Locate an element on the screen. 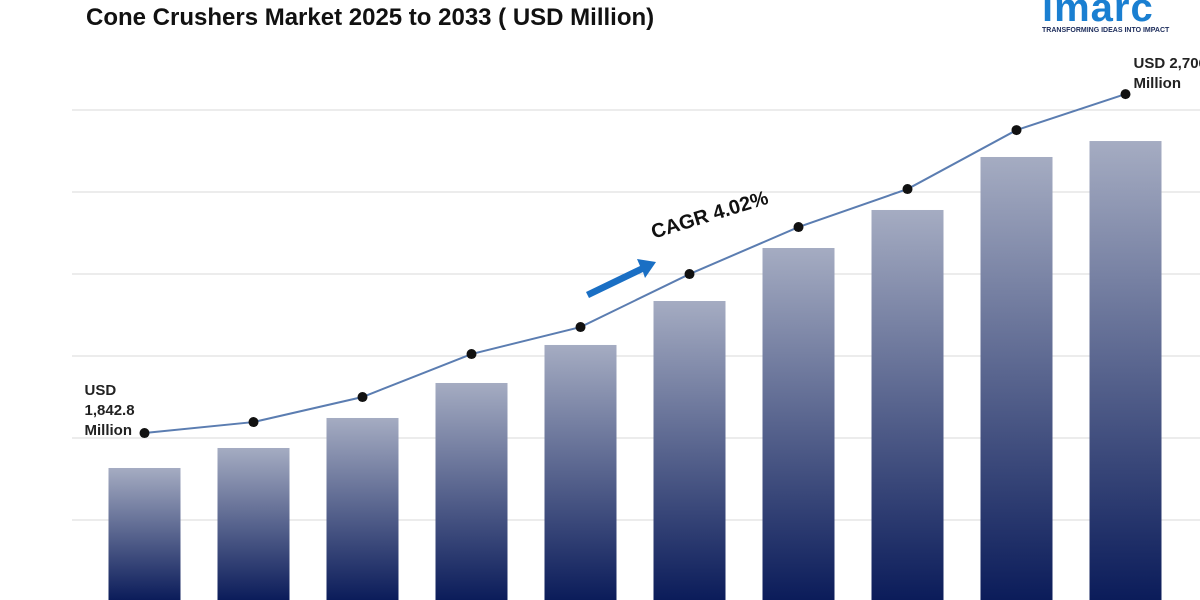 The image size is (1200, 600). value-label: USD 1,842.8 Million is located at coordinates (109, 411).